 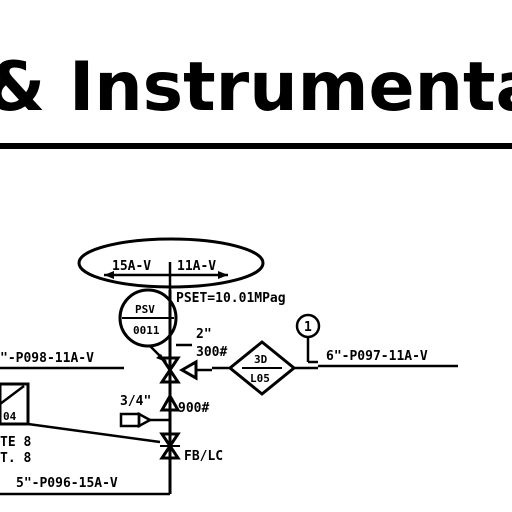 What do you see at coordinates (170, 402) in the screenshot?
I see `reducer-lower` at bounding box center [170, 402].